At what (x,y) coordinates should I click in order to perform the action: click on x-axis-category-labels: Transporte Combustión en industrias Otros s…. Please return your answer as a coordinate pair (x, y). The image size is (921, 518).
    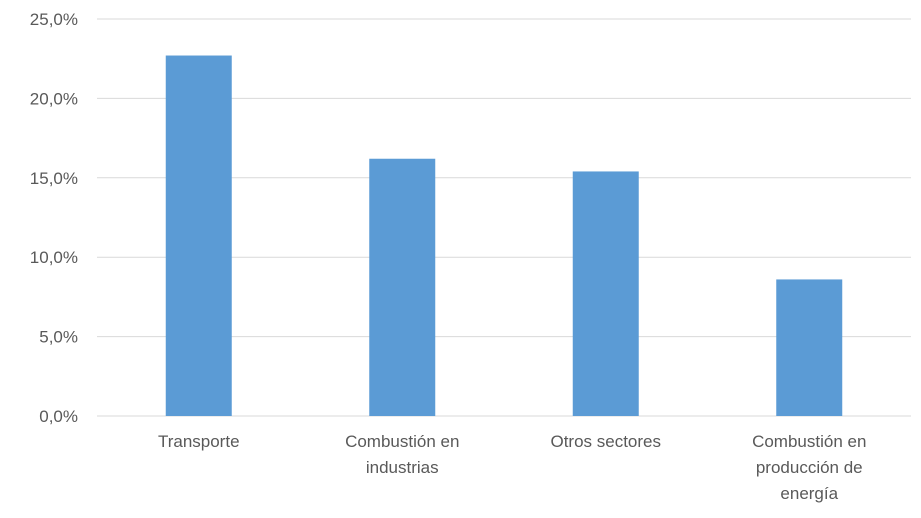
    Looking at the image, I should click on (512, 467).